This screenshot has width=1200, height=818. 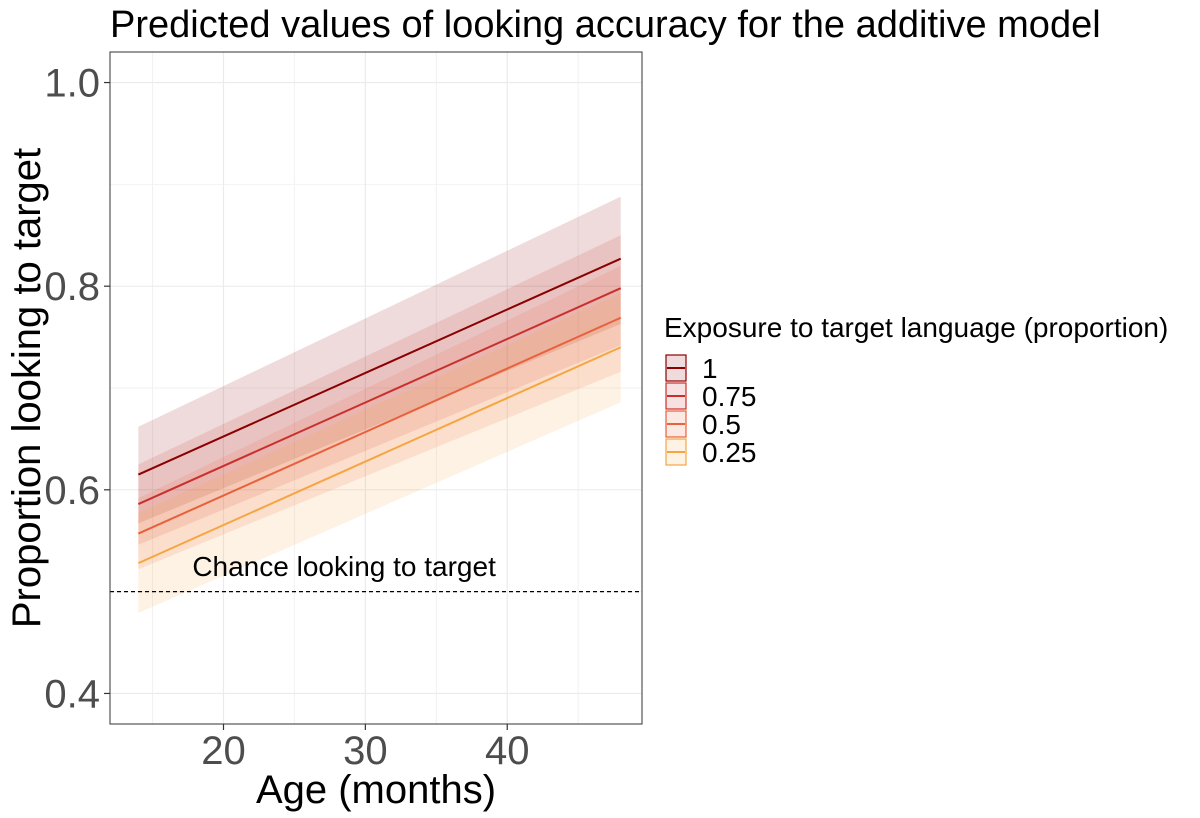 What do you see at coordinates (72, 287) in the screenshot?
I see `y-tick-label: 0.8` at bounding box center [72, 287].